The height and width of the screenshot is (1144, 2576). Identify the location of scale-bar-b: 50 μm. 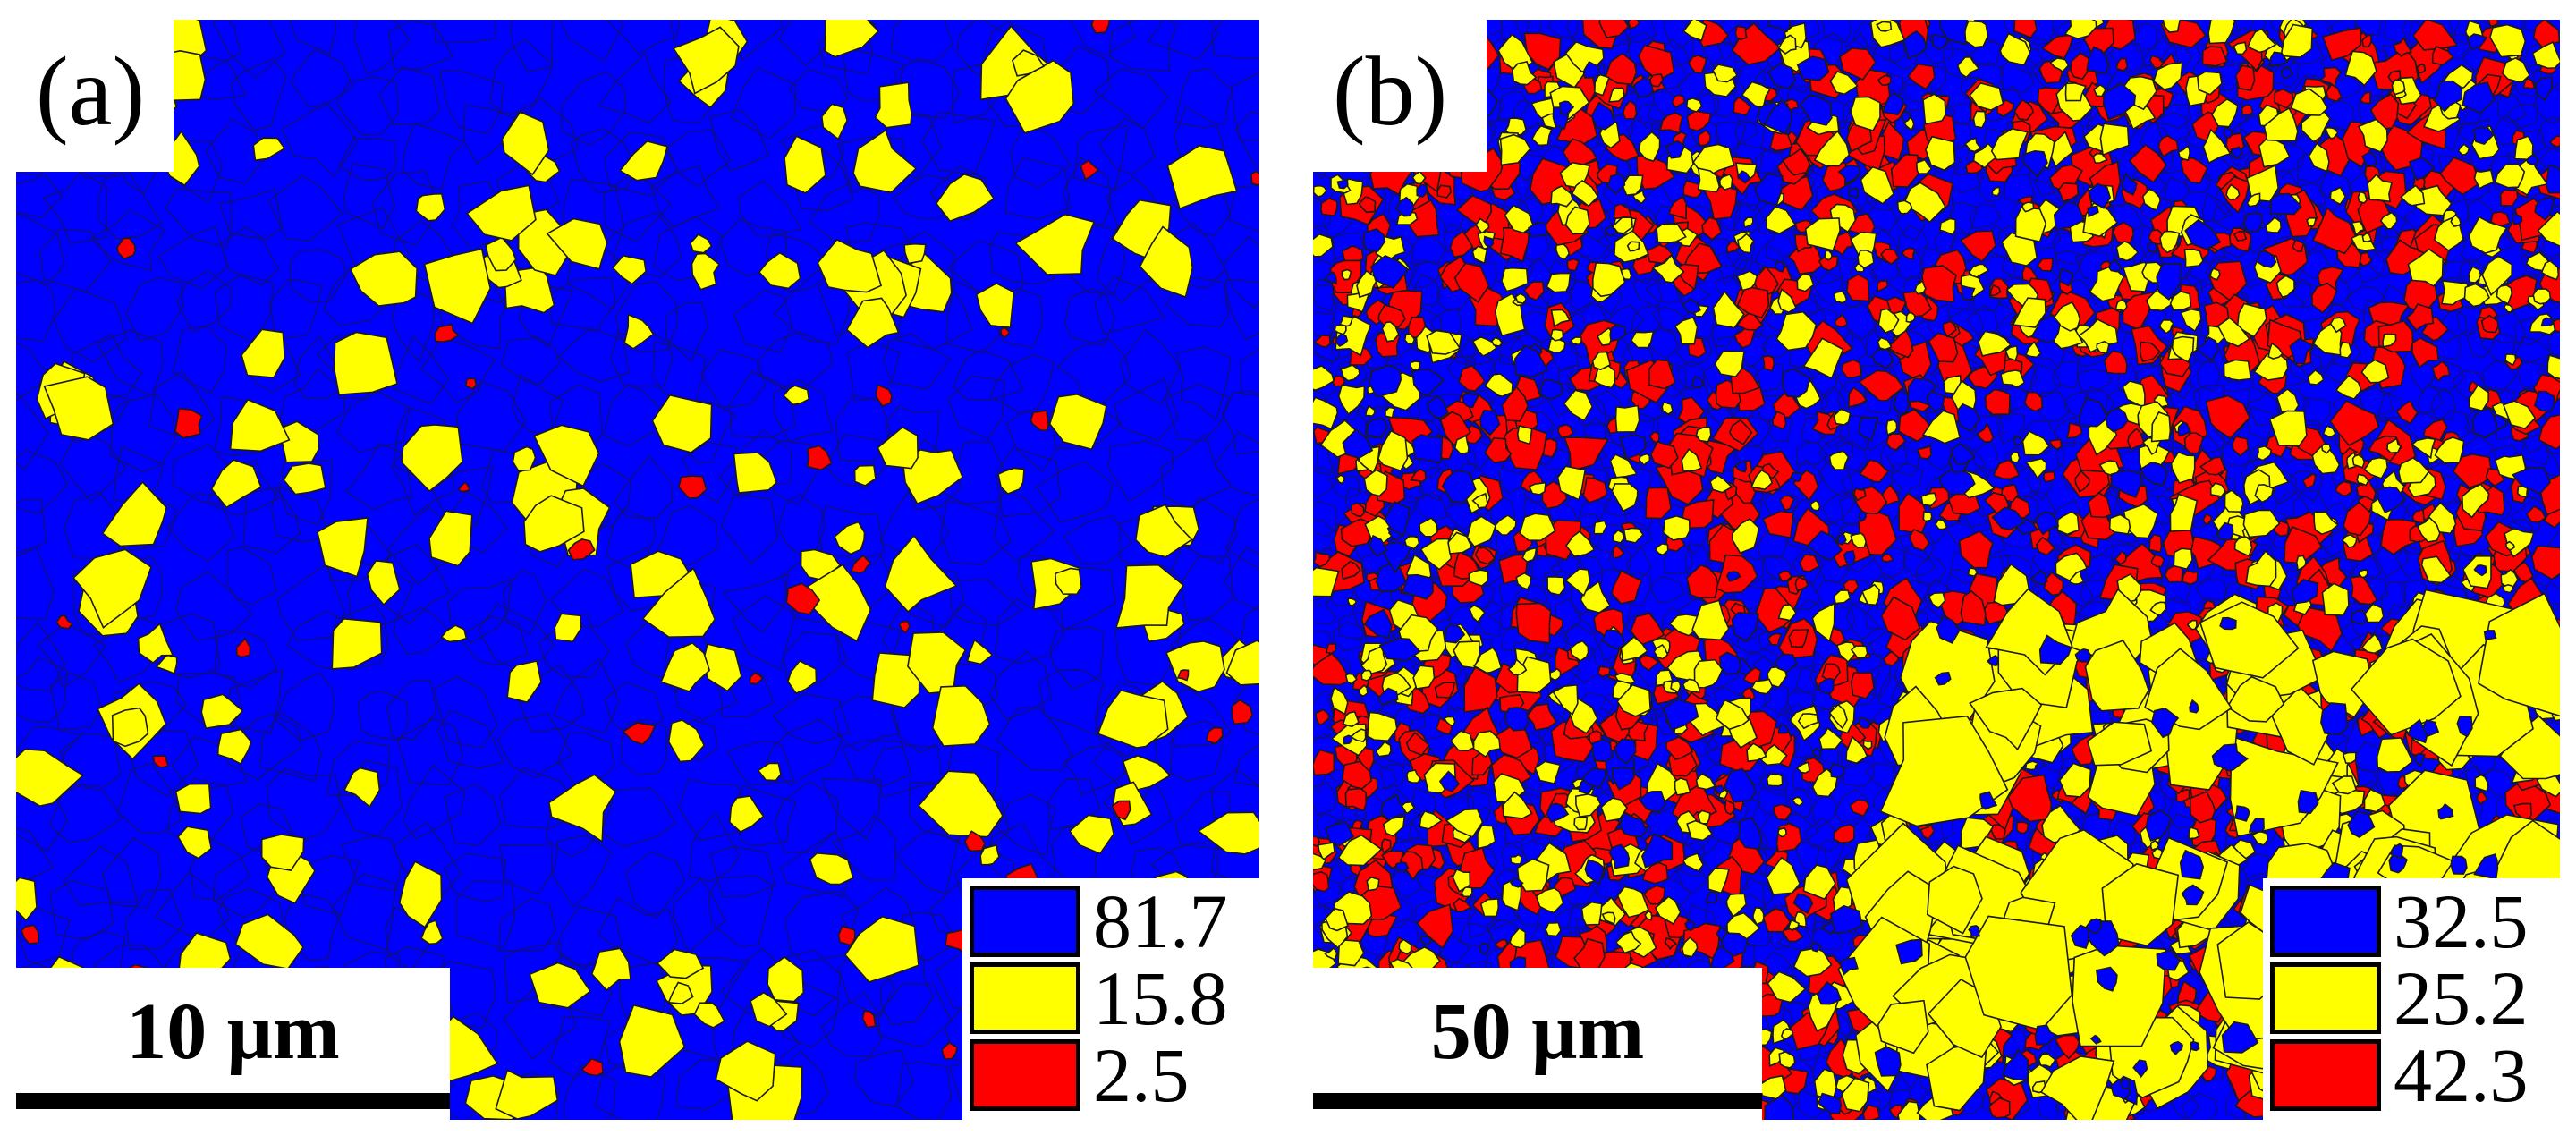
(1537, 1044).